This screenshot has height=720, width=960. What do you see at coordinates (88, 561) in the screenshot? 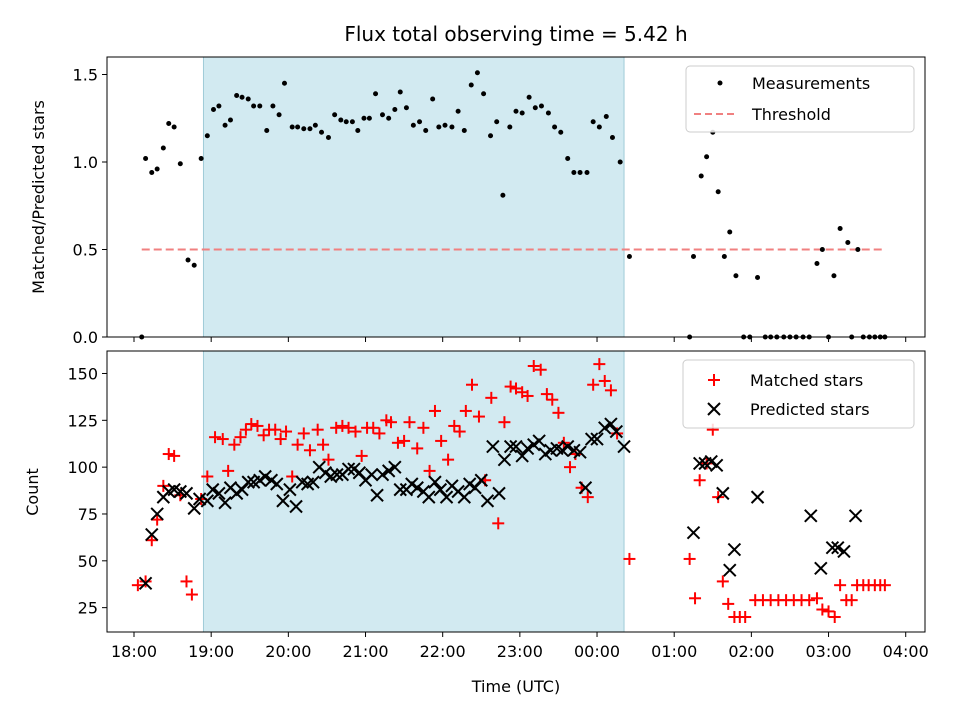
I see `bottom-y-tick-label: 50` at bounding box center [88, 561].